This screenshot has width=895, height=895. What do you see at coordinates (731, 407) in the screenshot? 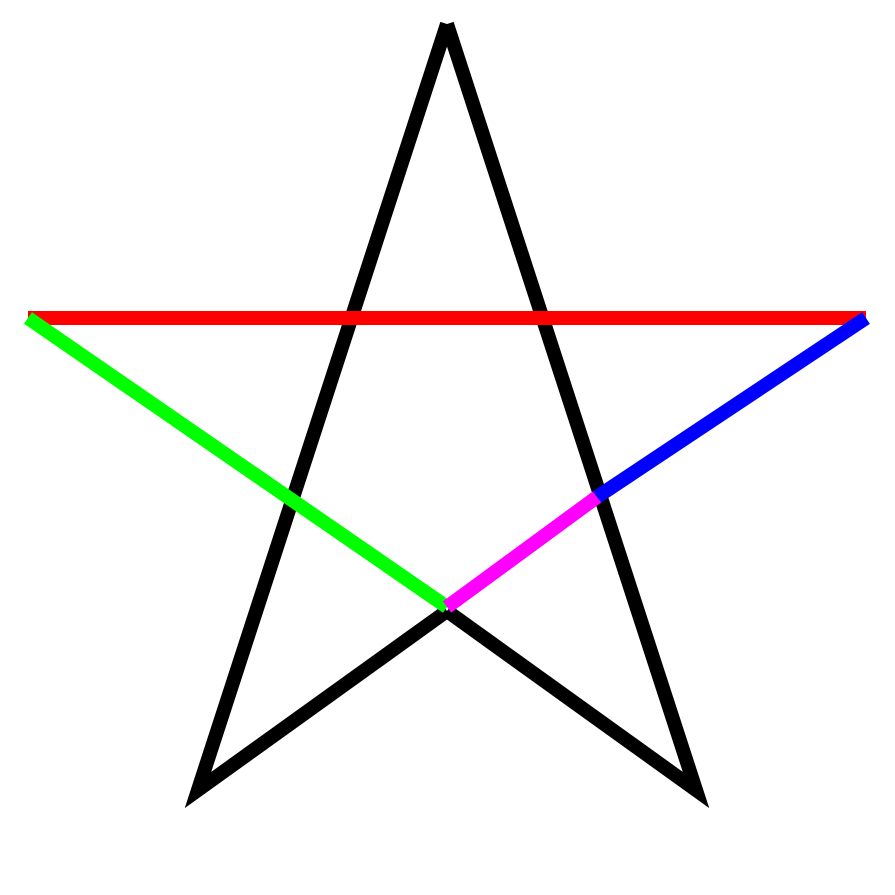
I see `blue-segment` at bounding box center [731, 407].